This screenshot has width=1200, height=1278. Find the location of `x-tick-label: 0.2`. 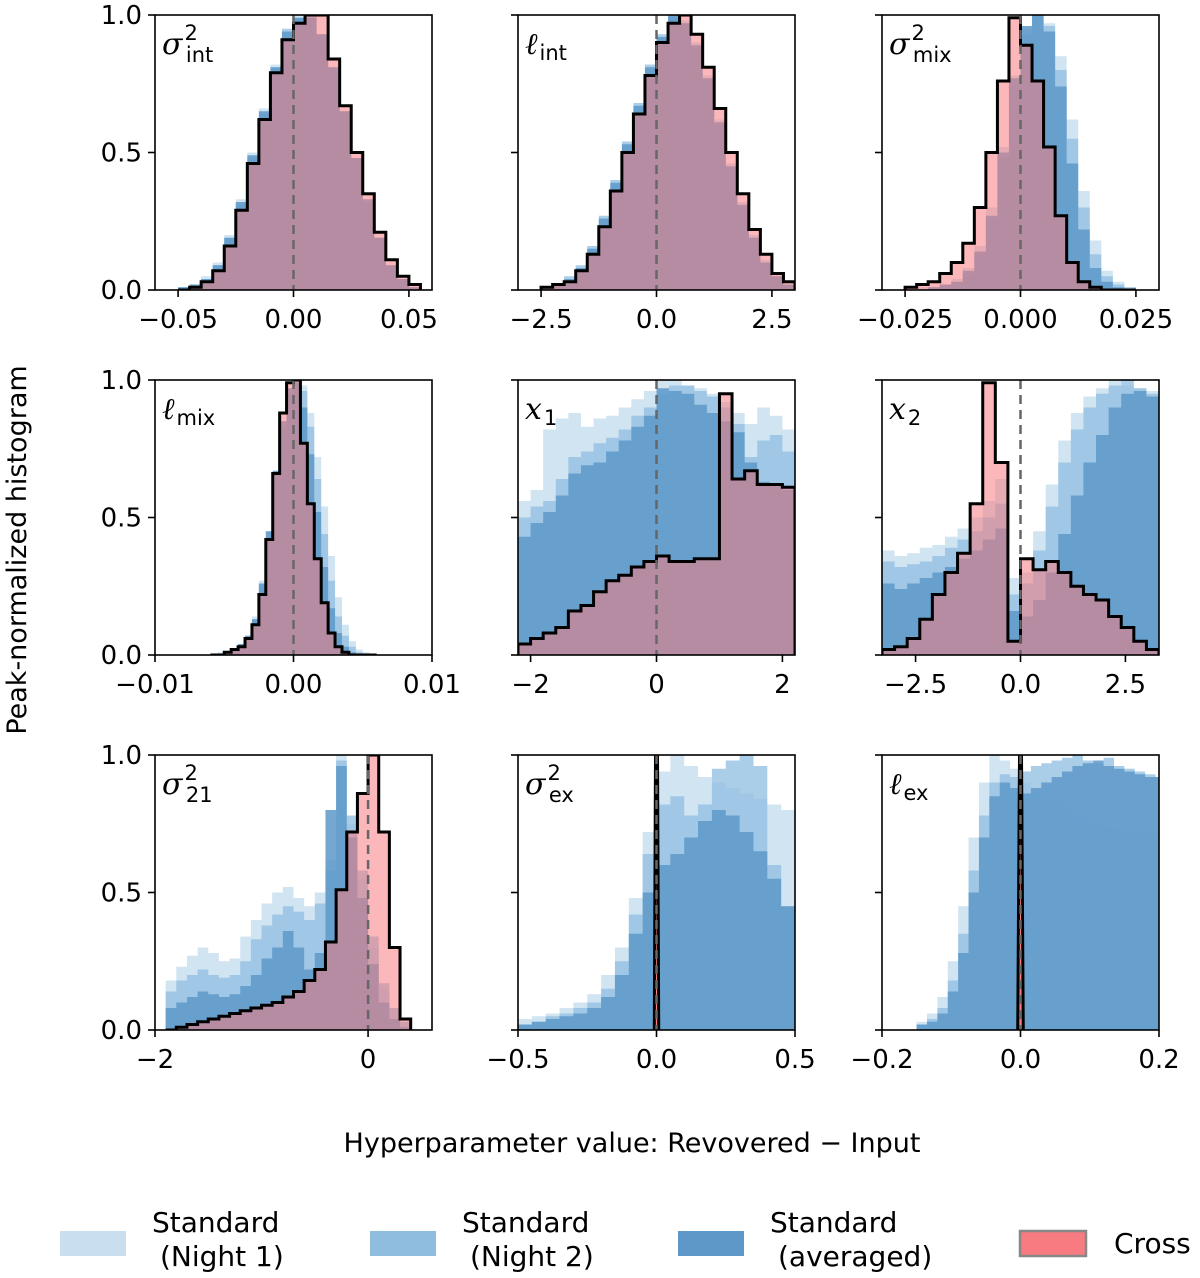

x-tick-label: 0.2 is located at coordinates (1158, 1060).